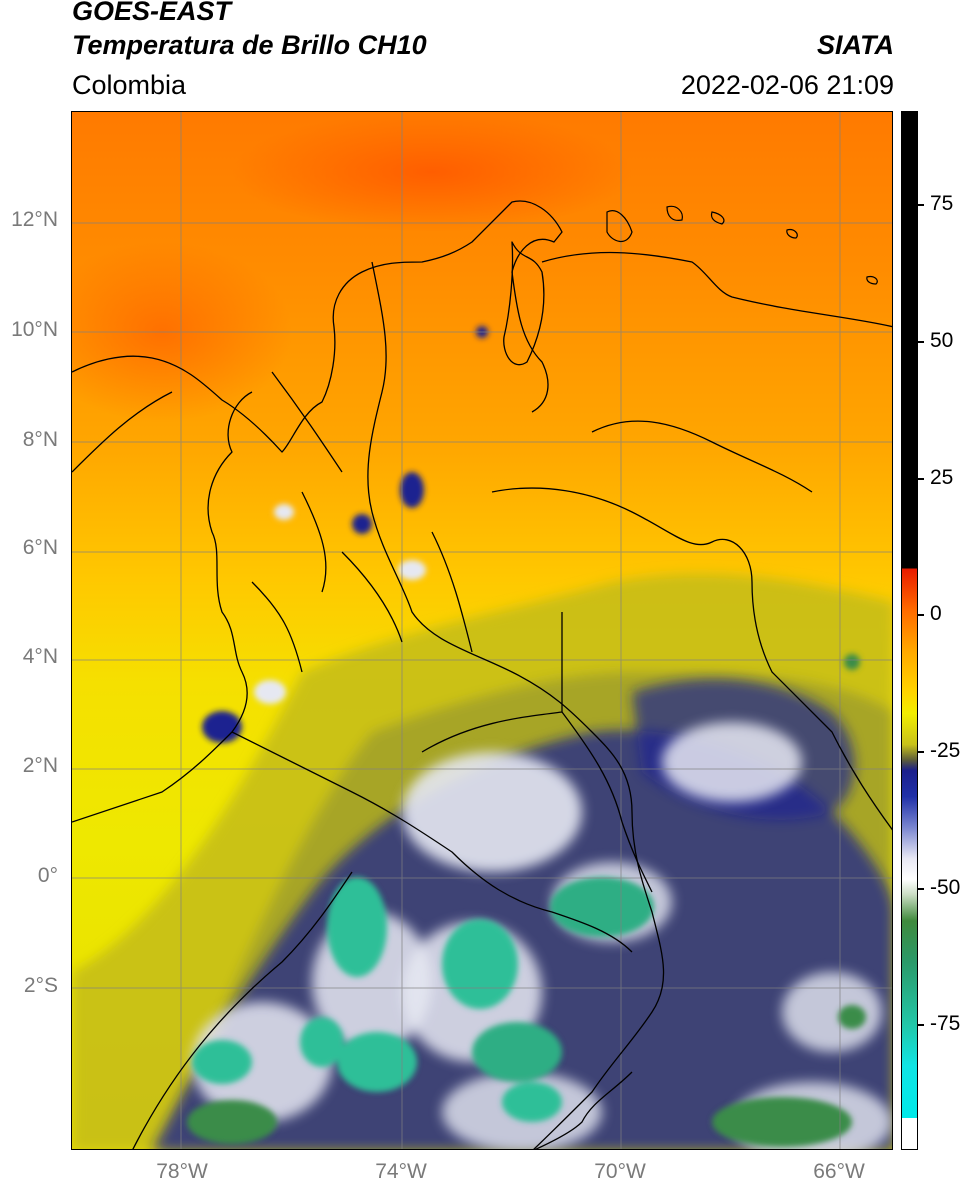 The height and width of the screenshot is (1190, 966). Describe the element at coordinates (40, 656) in the screenshot. I see `lat-tick-label: 4°N` at that location.